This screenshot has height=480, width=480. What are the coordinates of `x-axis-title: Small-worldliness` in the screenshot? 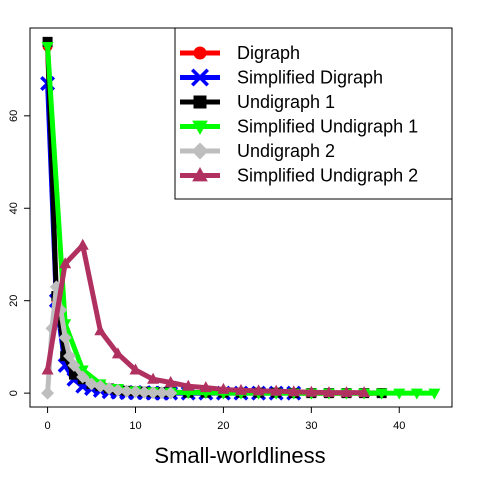 It's located at (239, 455).